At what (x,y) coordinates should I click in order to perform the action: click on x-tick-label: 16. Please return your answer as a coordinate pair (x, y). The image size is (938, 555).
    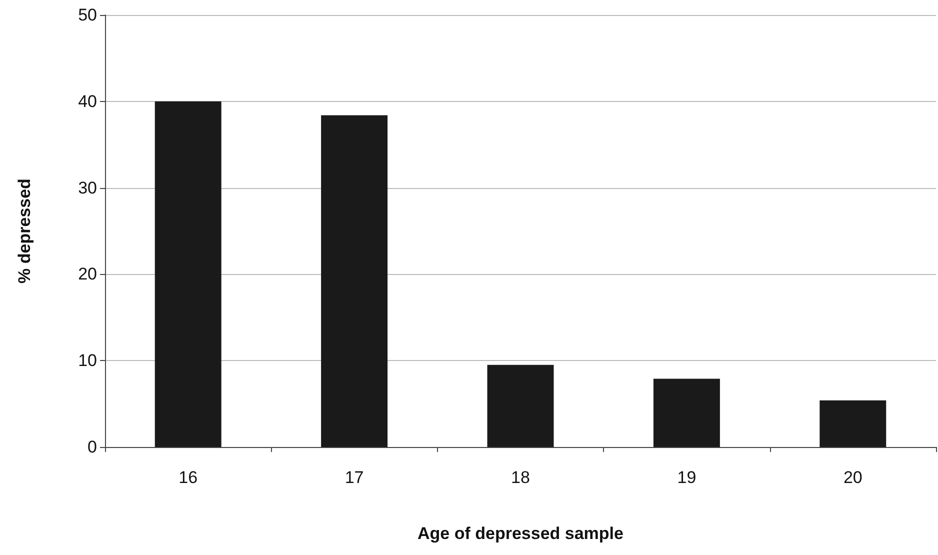
    Looking at the image, I should click on (188, 477).